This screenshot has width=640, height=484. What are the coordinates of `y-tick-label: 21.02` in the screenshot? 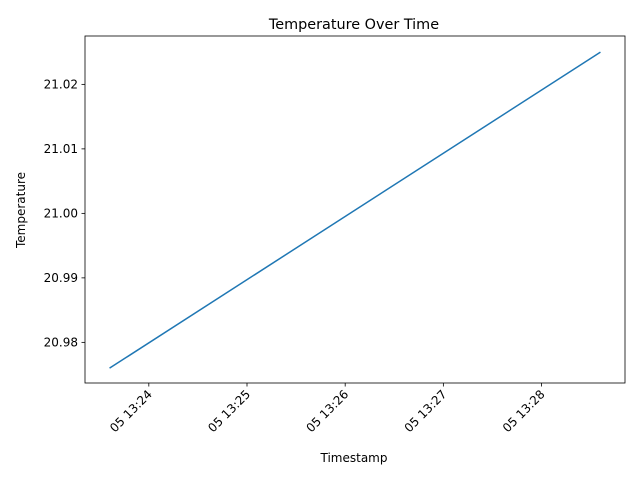 It's located at (61, 84).